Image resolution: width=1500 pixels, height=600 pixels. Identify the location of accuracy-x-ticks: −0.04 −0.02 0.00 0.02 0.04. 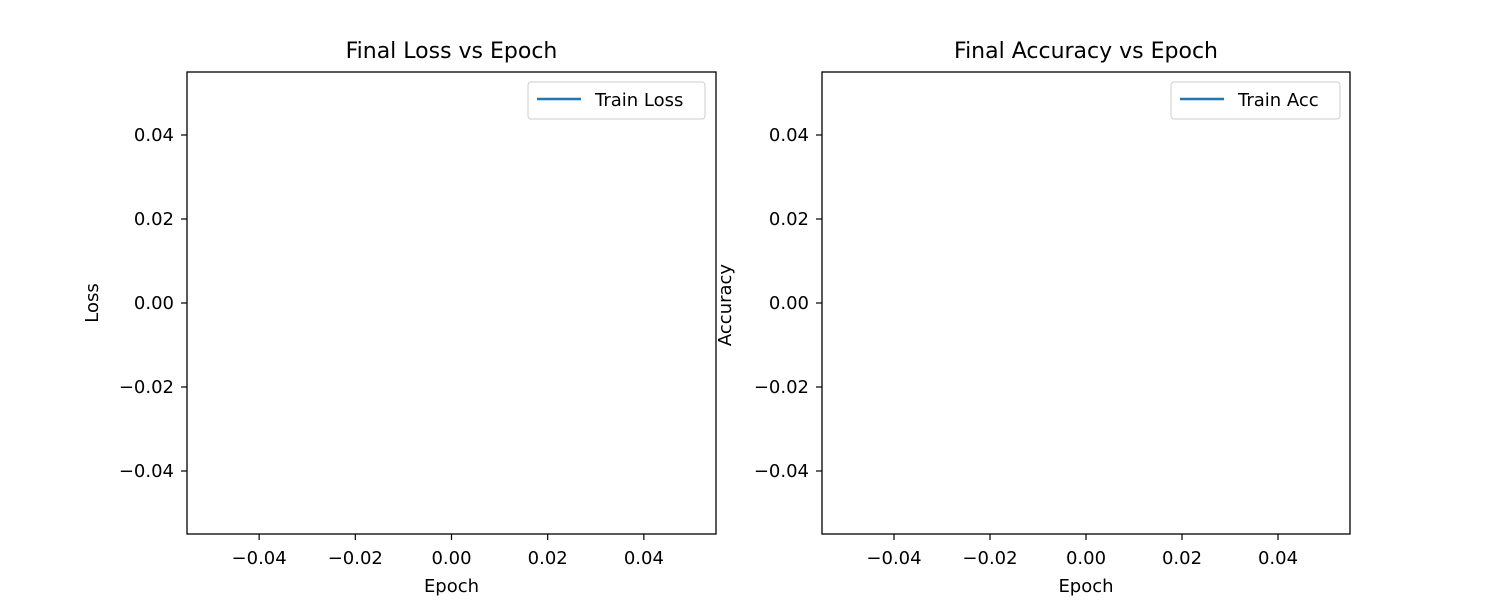
(1082, 551).